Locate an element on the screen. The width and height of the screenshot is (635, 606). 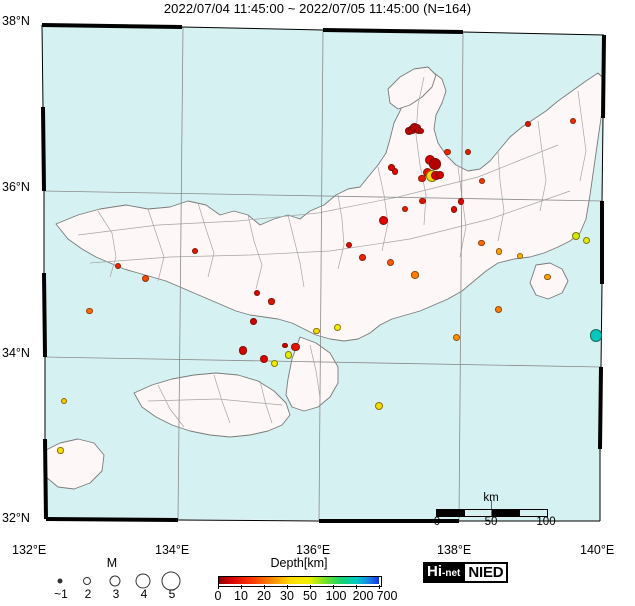
magnitude-label-5: 5 is located at coordinates (172, 594).